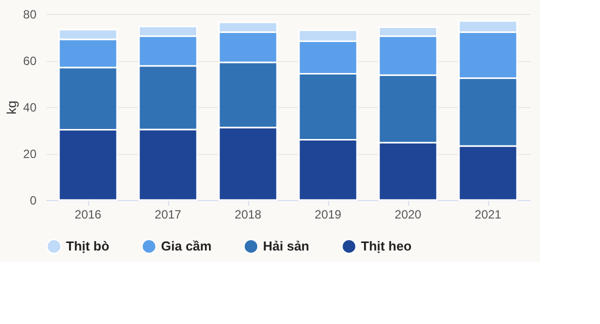  Describe the element at coordinates (248, 215) in the screenshot. I see `x-tick-label: 2018` at that location.